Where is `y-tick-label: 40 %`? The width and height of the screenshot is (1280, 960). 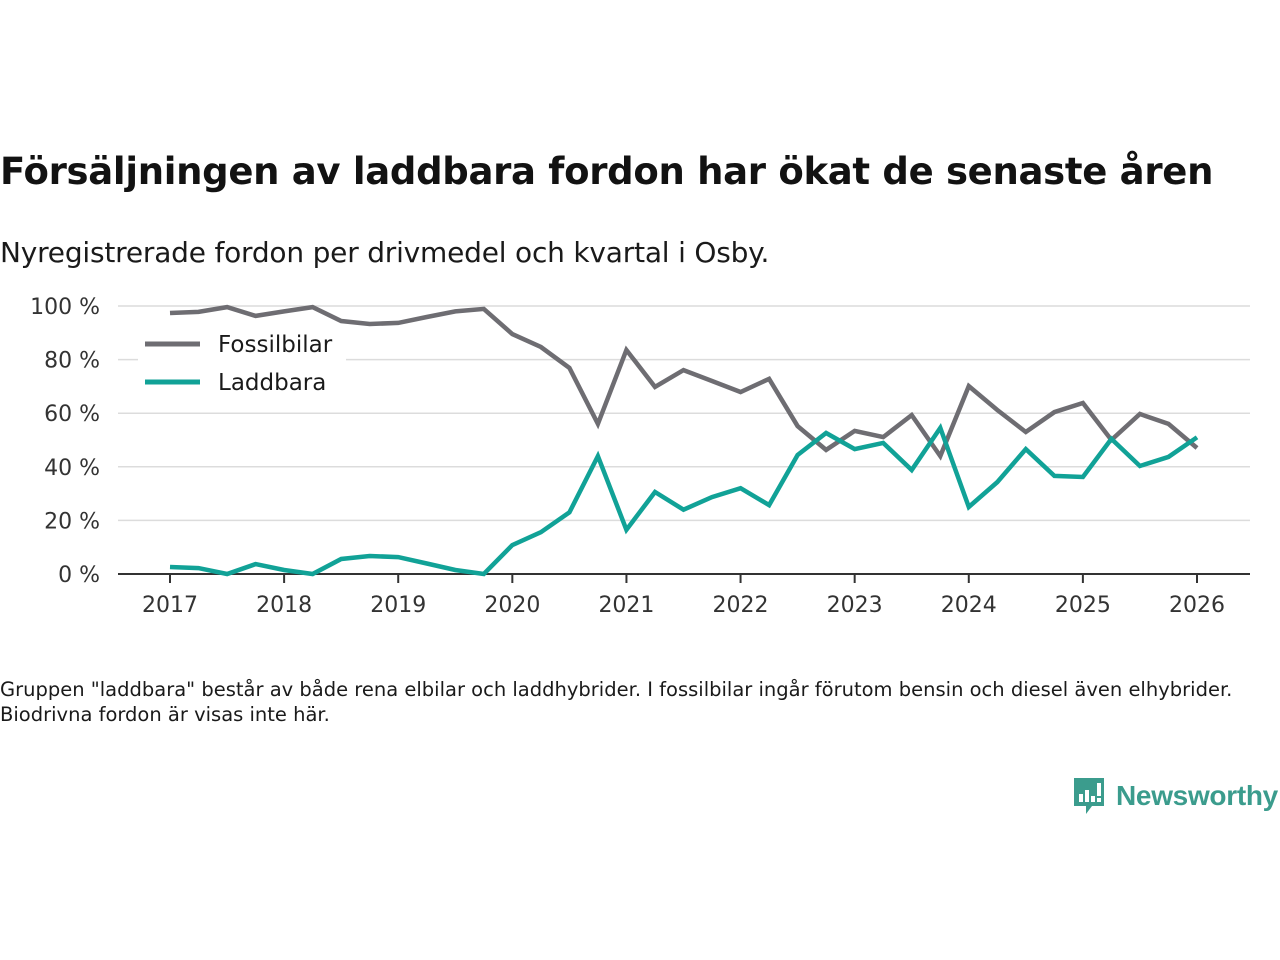
y-tick-label: 40 % is located at coordinates (72, 468).